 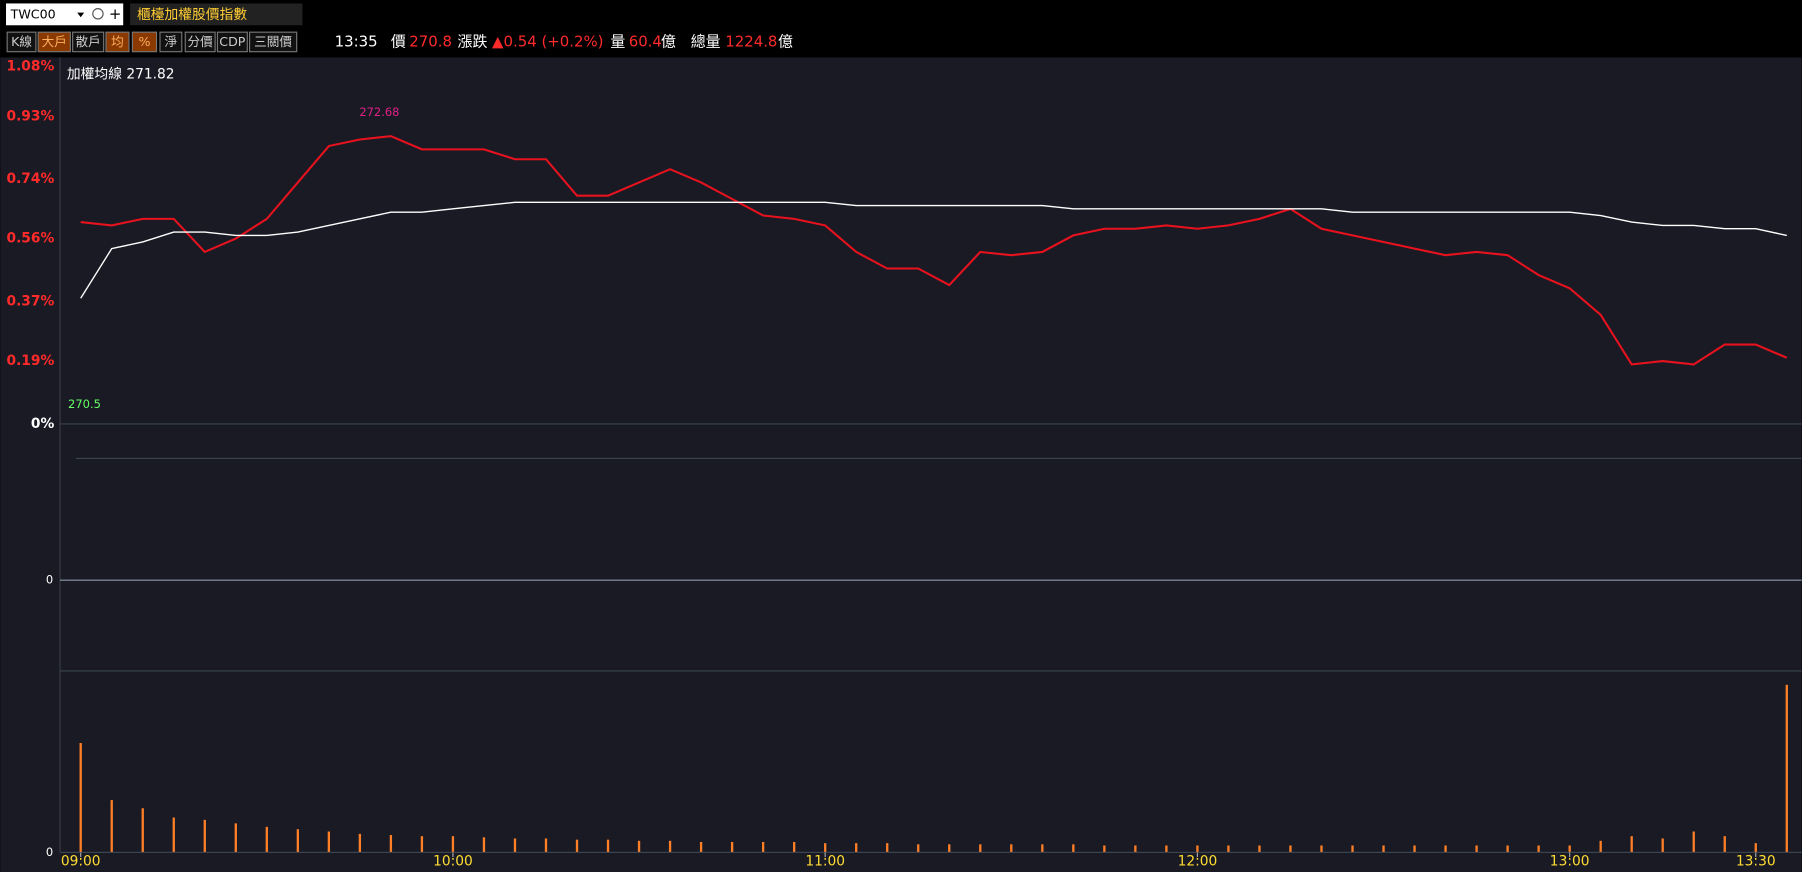 I want to click on price: 270.8, so click(x=430, y=42).